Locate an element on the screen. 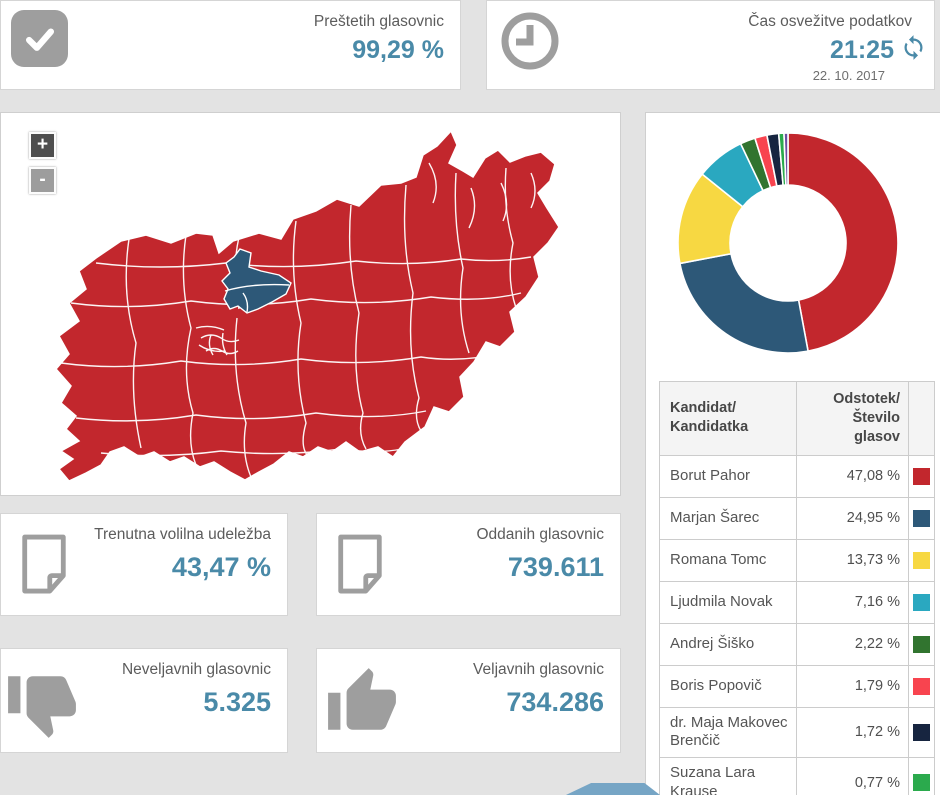  percent-value: 1,72 % is located at coordinates (877, 732).